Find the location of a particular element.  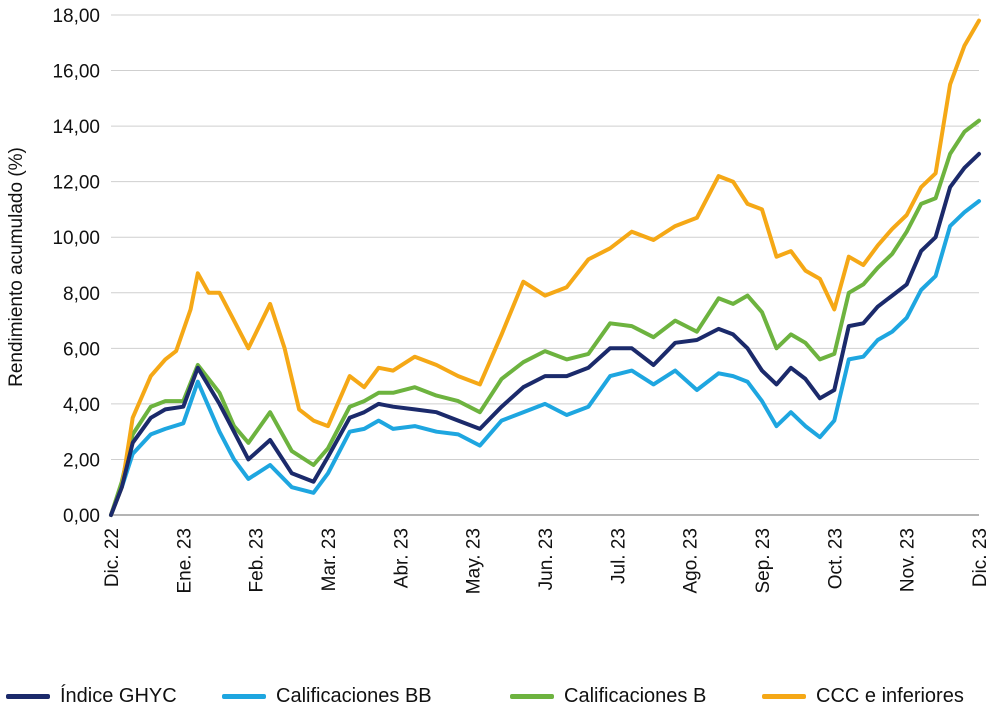

legend-item: Índice GHYC is located at coordinates (91, 696).